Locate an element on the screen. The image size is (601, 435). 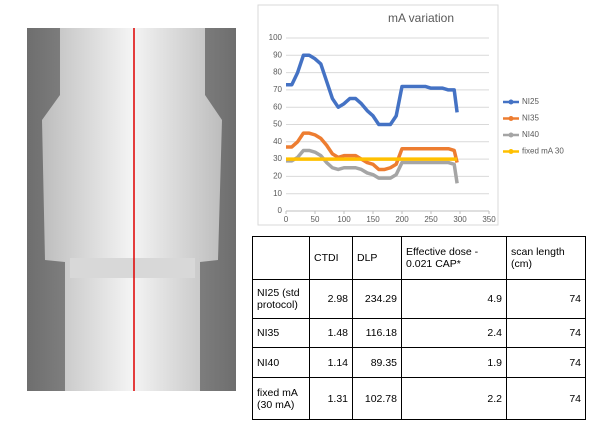
table-cell: 1.9 is located at coordinates (454, 362).